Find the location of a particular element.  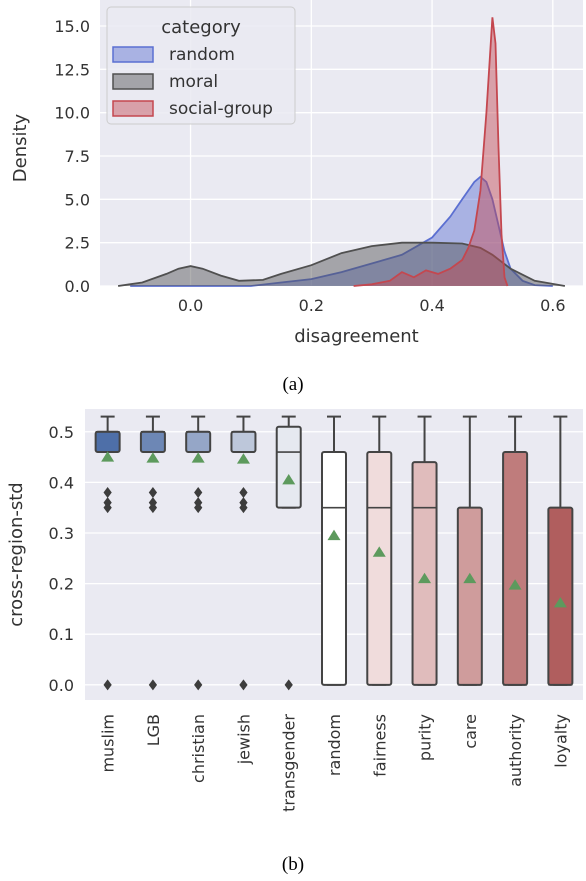

density-line-random is located at coordinates (341, 231).